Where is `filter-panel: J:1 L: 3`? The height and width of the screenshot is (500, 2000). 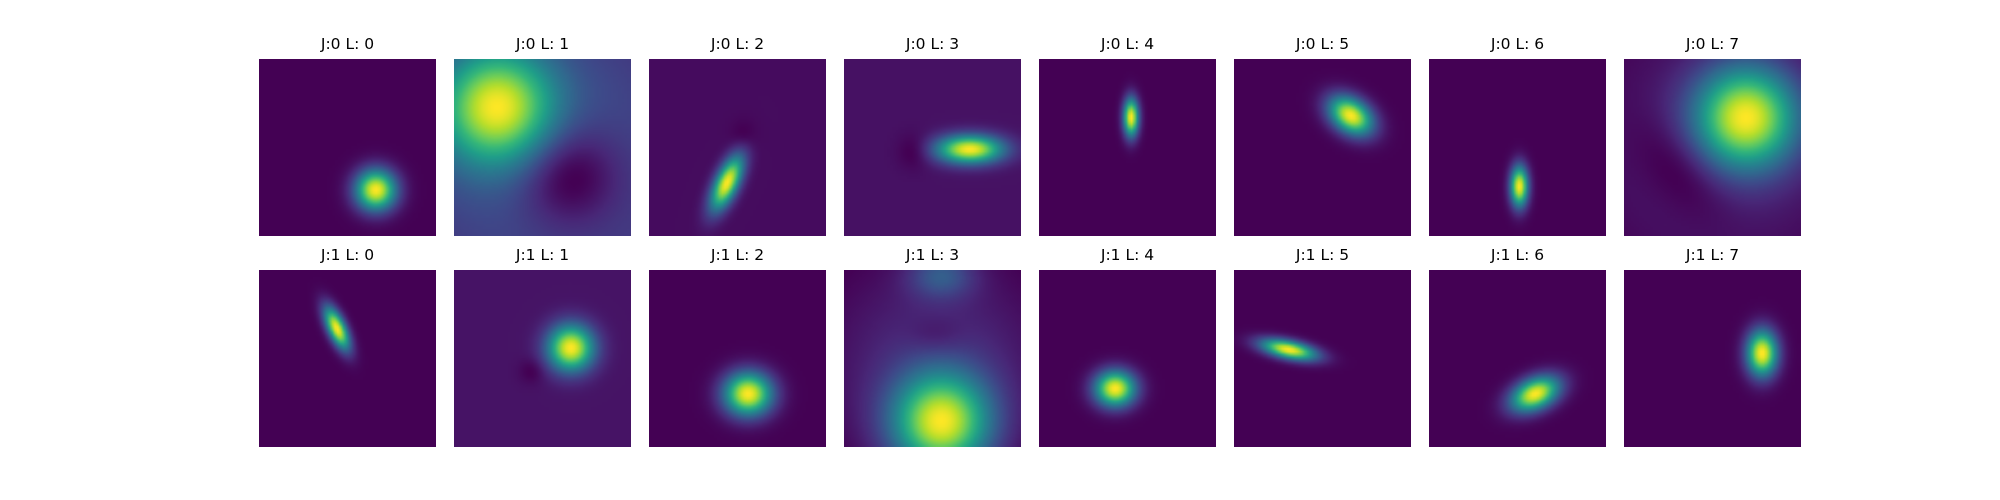 filter-panel: J:1 L: 3 is located at coordinates (932, 346).